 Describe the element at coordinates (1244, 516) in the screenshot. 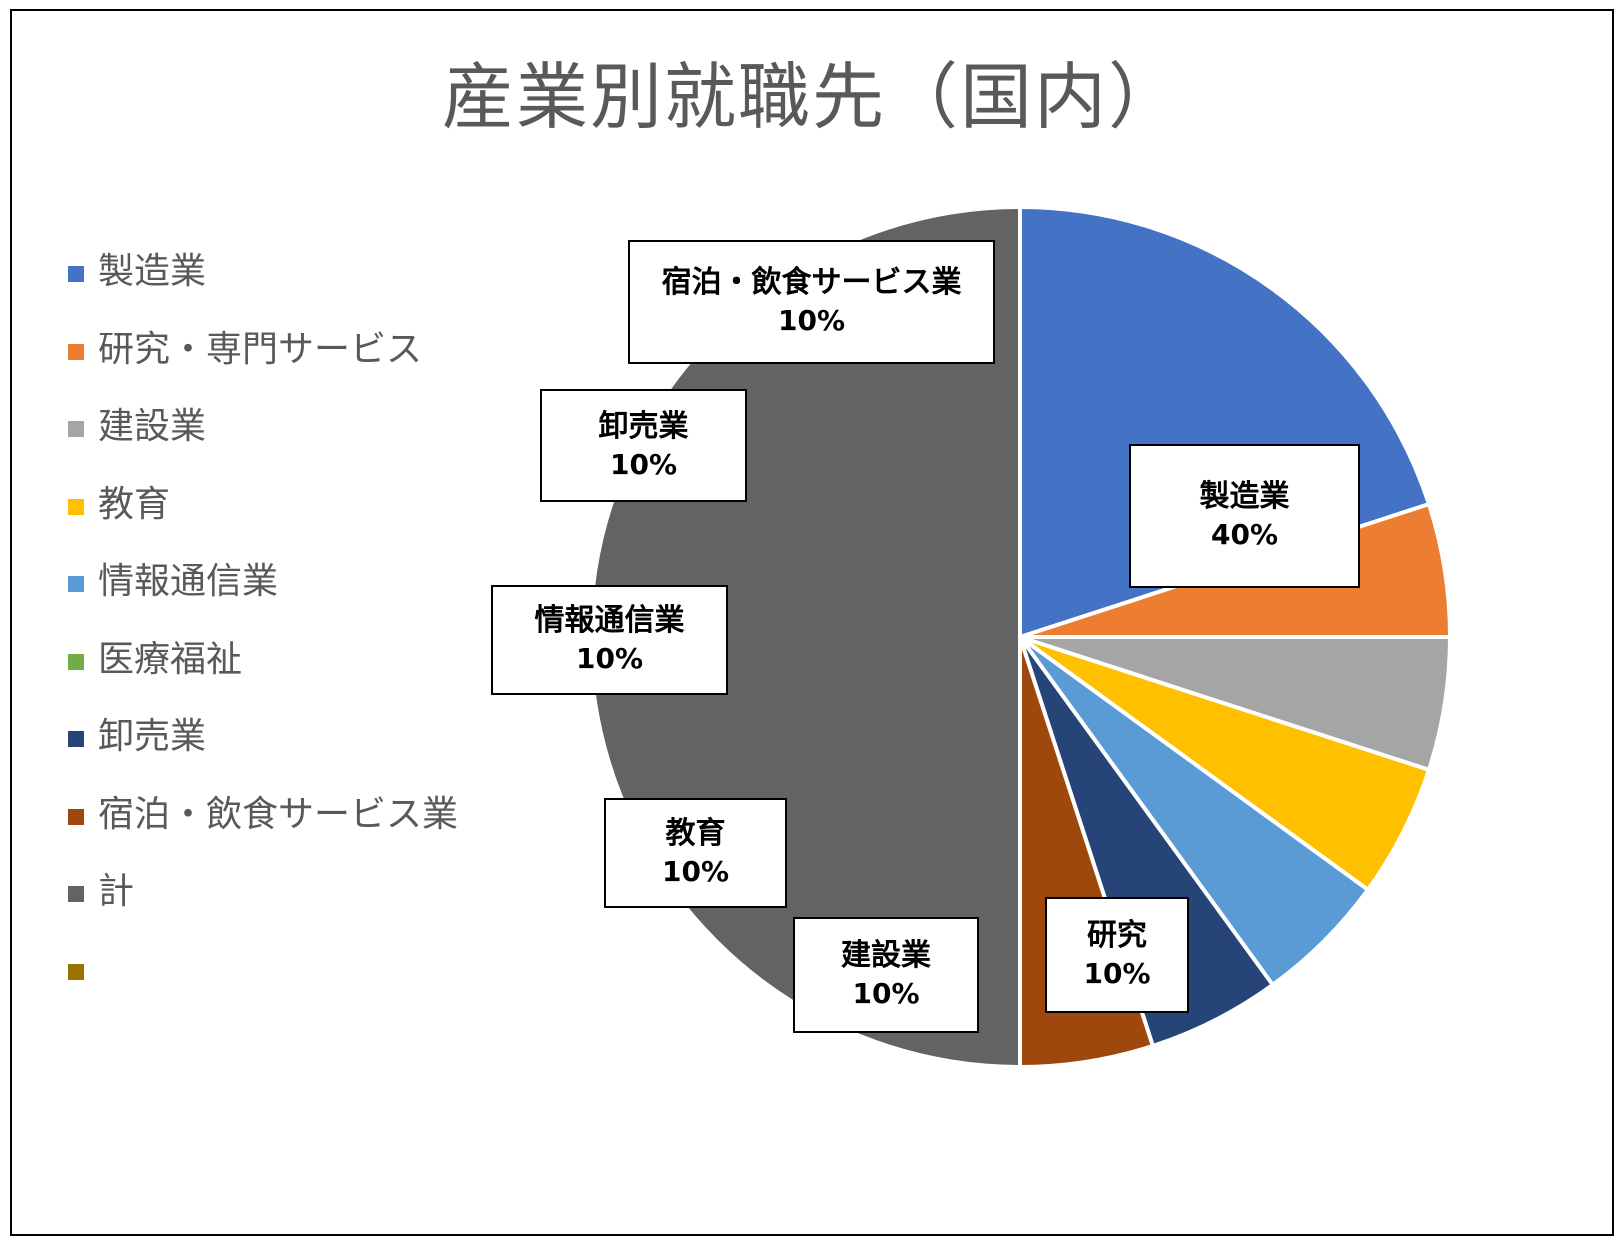

I see `data-label: 製造業 40%` at that location.